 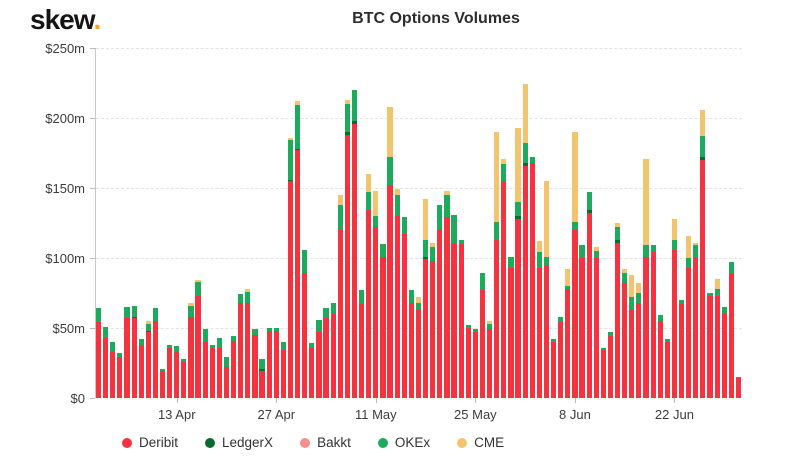 What do you see at coordinates (65, 20) in the screenshot?
I see `skew-logo: skew.` at bounding box center [65, 20].